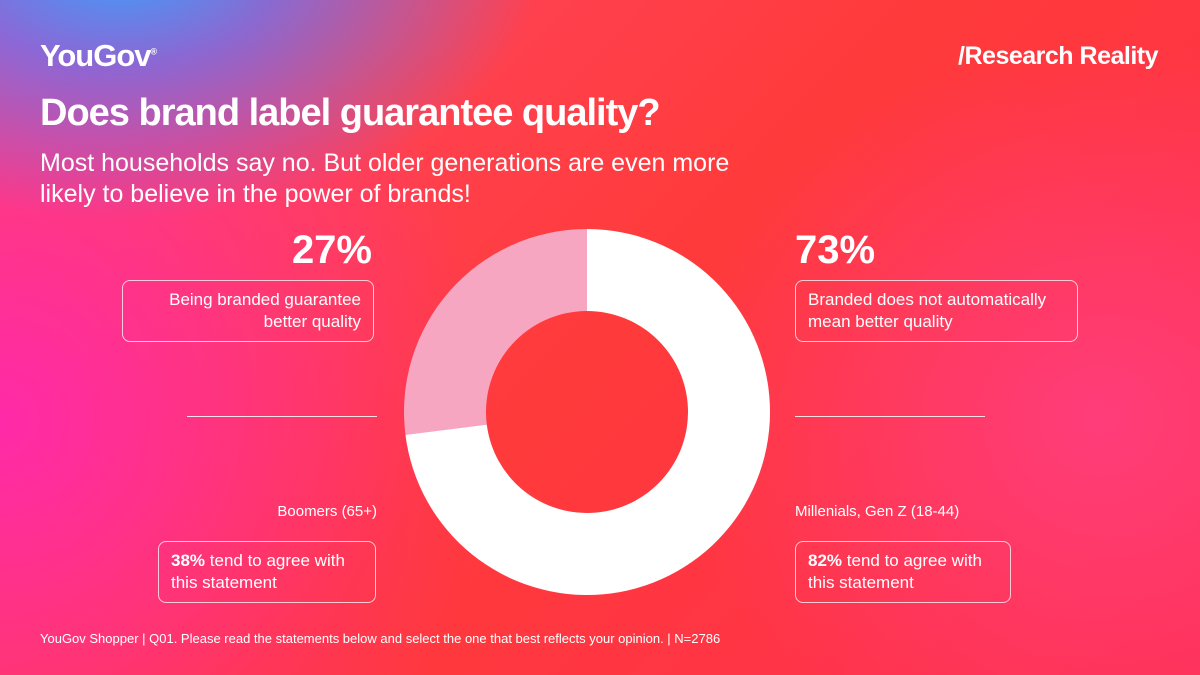  I want to click on value-label: 73%, so click(835, 250).